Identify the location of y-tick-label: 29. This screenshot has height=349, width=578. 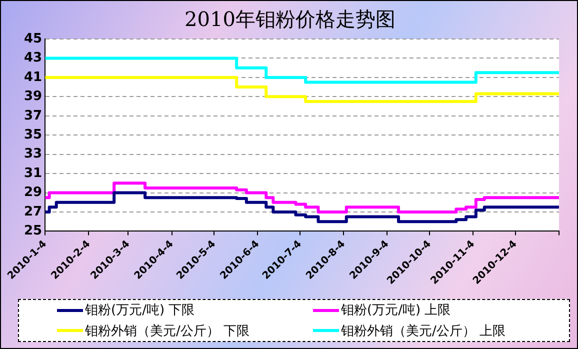
(33, 192).